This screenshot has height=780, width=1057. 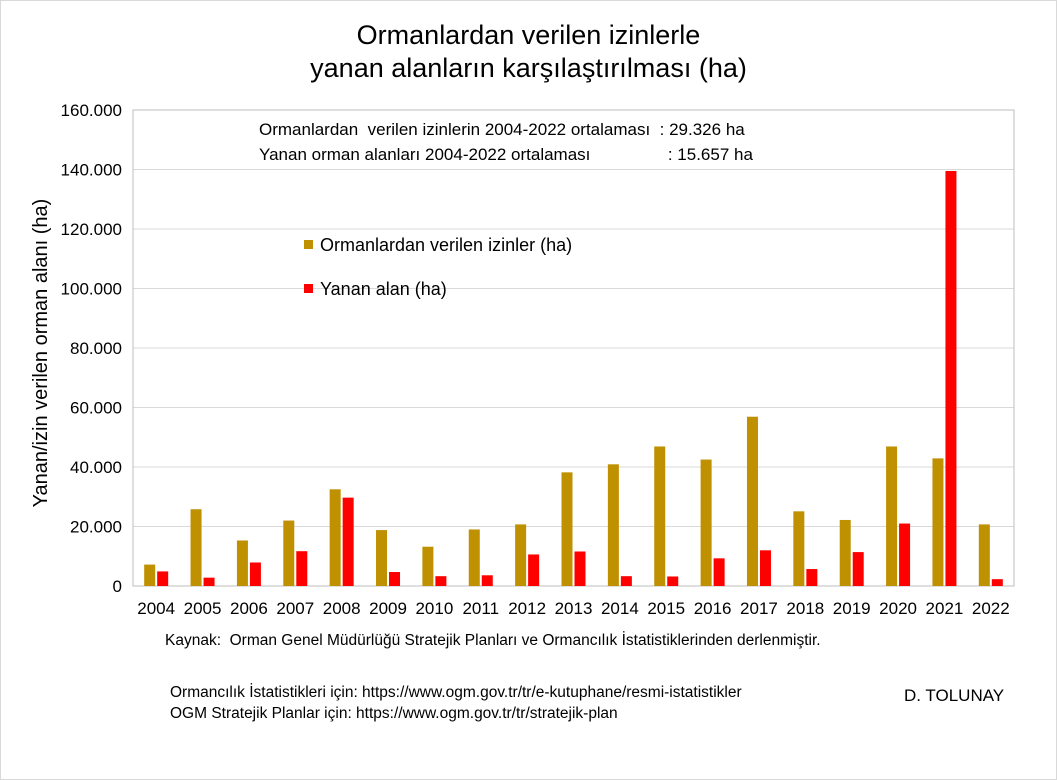 What do you see at coordinates (852, 608) in the screenshot?
I see `x-tick-label: 2019` at bounding box center [852, 608].